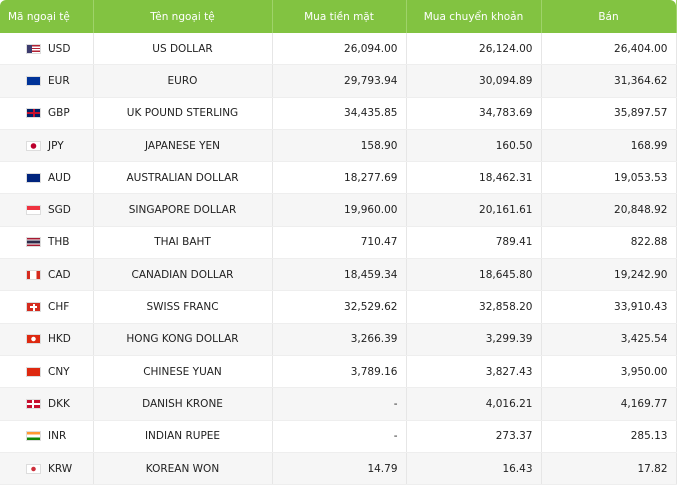 This screenshot has width=680, height=485. I want to click on currency-name-cell: INDIAN RUPEE, so click(183, 436).